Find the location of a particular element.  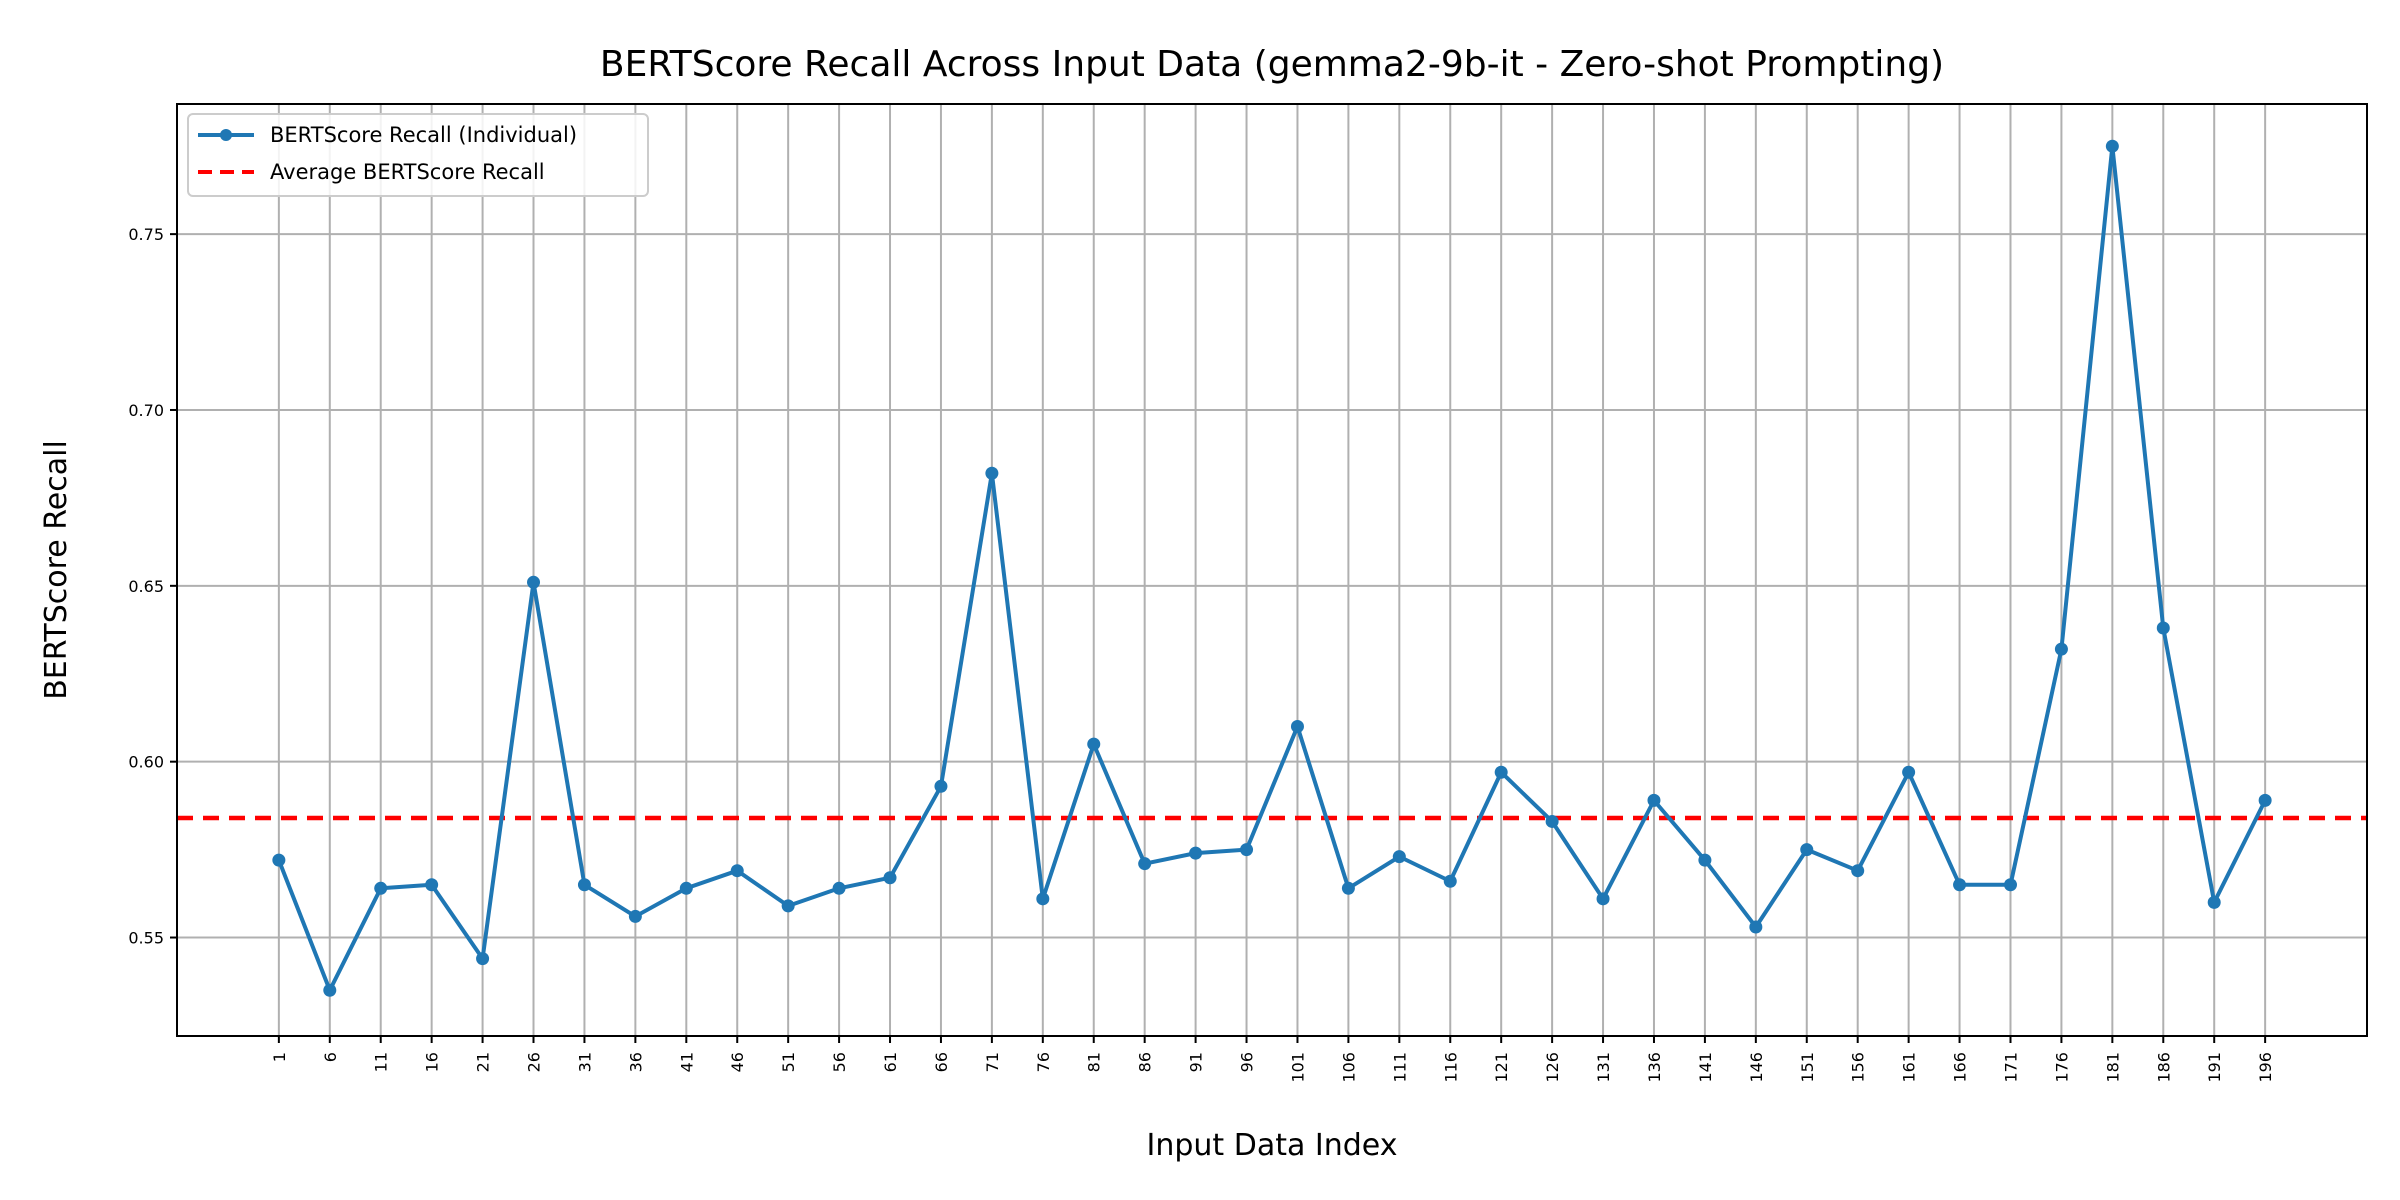

y-tick-layer: 0.55 0.60 0.65 0.70 0.75 is located at coordinates (152, 586).